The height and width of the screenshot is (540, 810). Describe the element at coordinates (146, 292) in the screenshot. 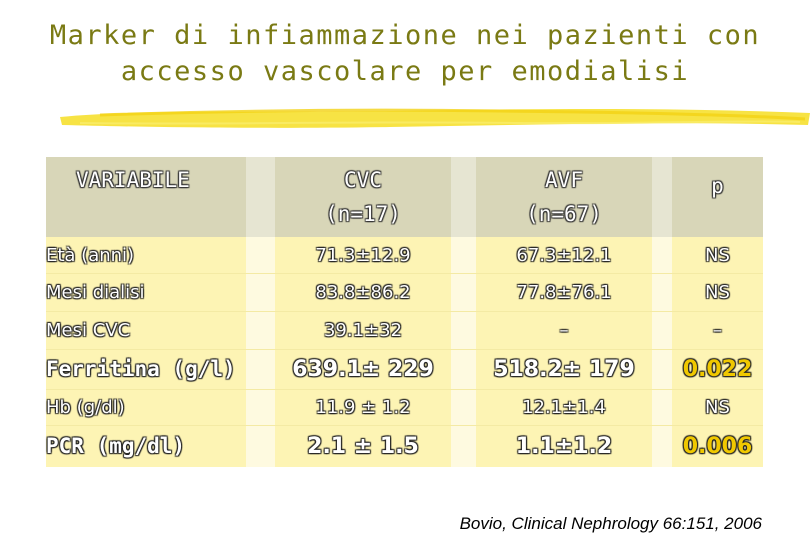

I see `row-label-cell: Mesi dialisi` at that location.